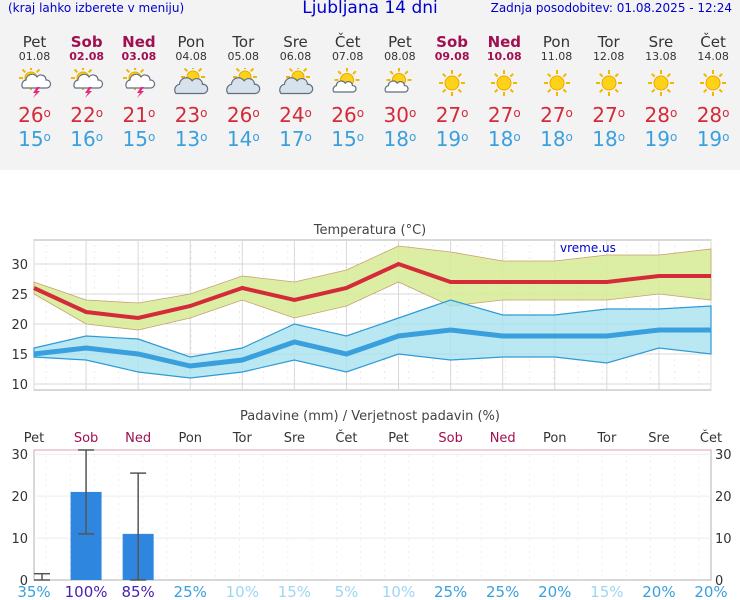 This screenshot has height=600, width=740. What do you see at coordinates (450, 591) in the screenshot?
I see `probability-label: 25%` at bounding box center [450, 591].